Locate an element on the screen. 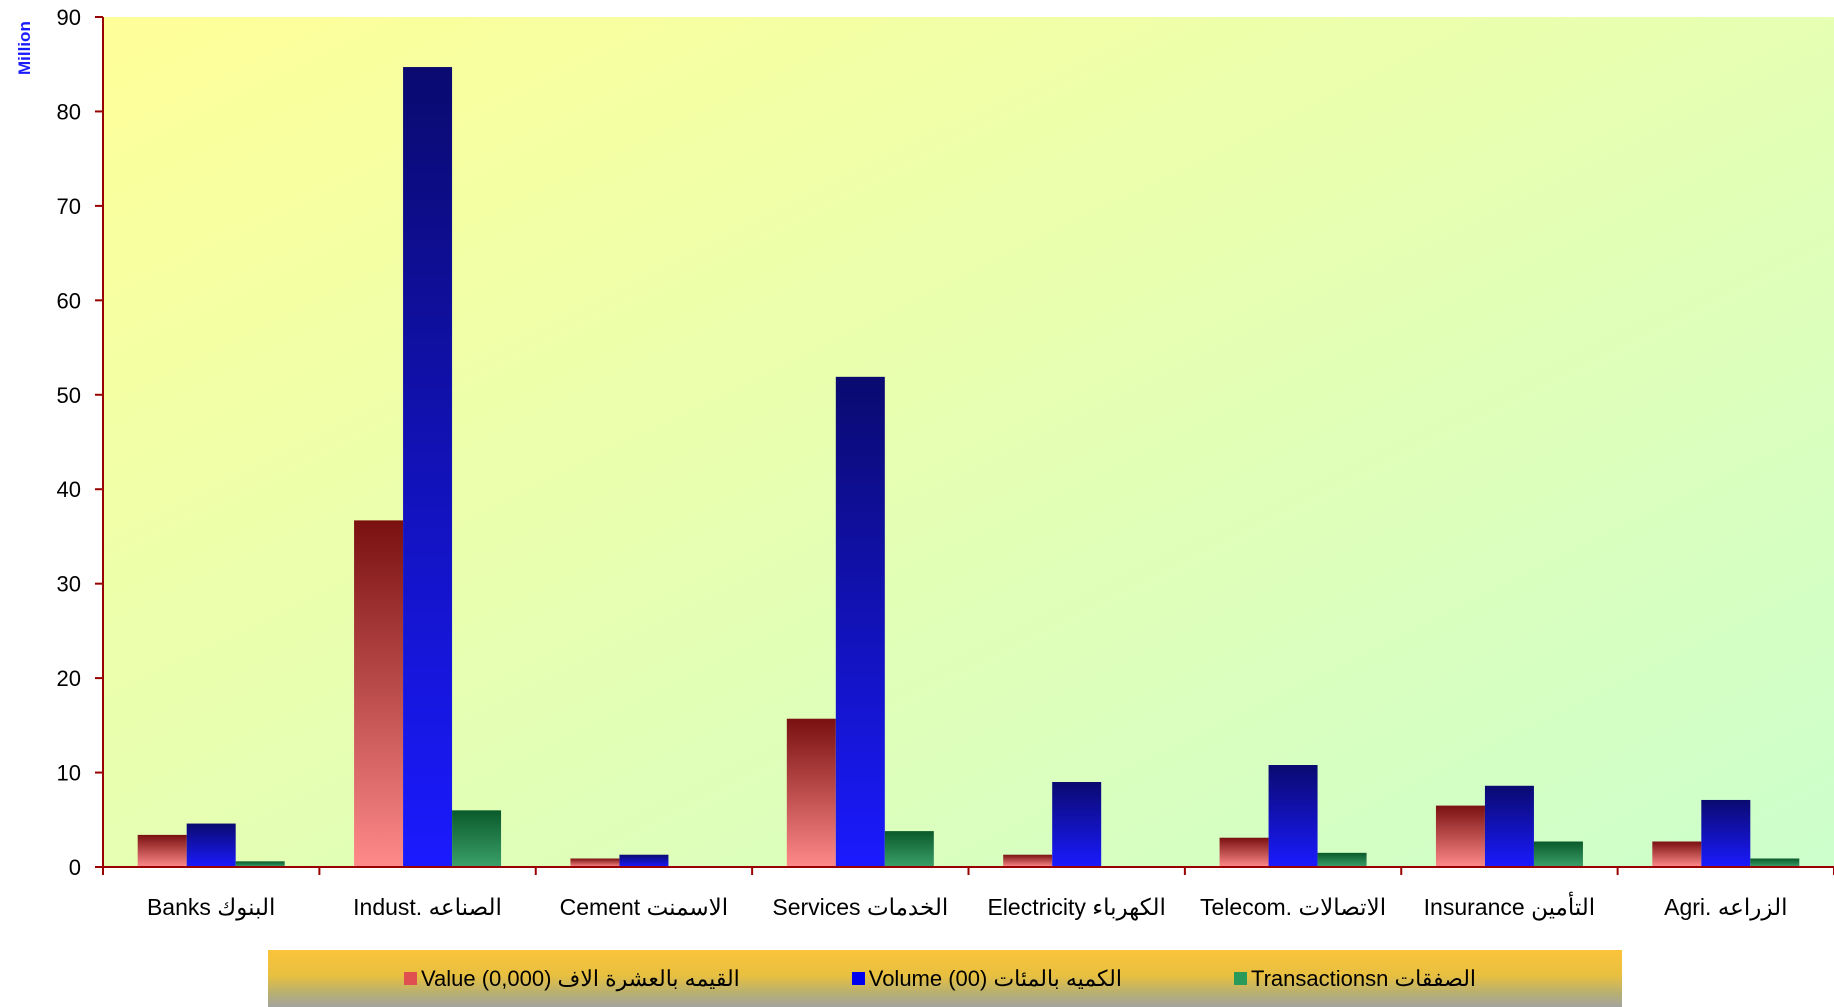 This screenshot has height=1007, width=1834. y-tick-label: 20 is located at coordinates (69, 678).